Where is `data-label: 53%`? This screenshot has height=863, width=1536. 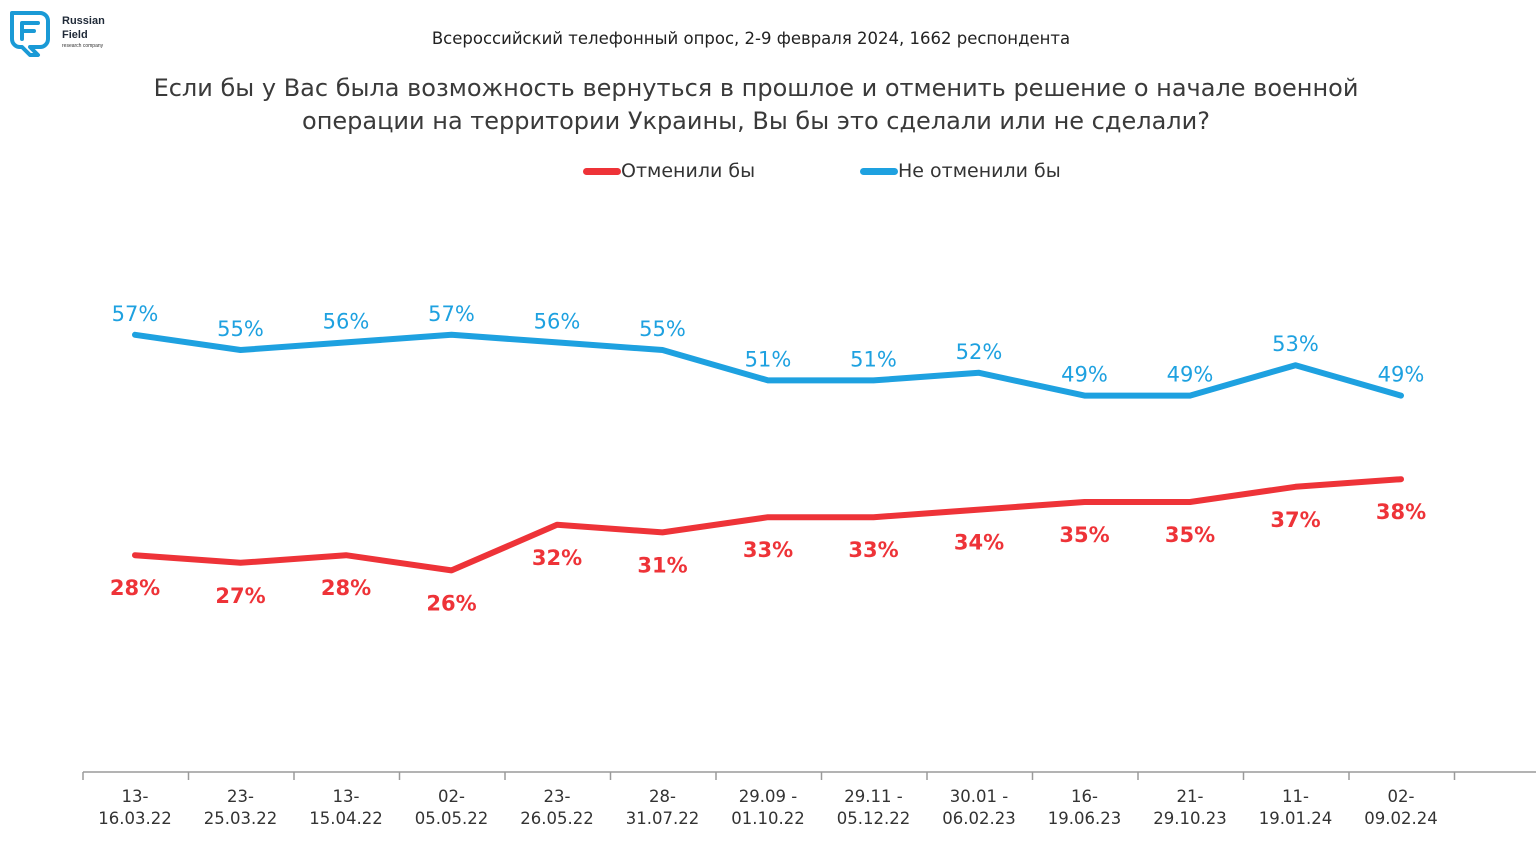
data-label: 53% is located at coordinates (1295, 344).